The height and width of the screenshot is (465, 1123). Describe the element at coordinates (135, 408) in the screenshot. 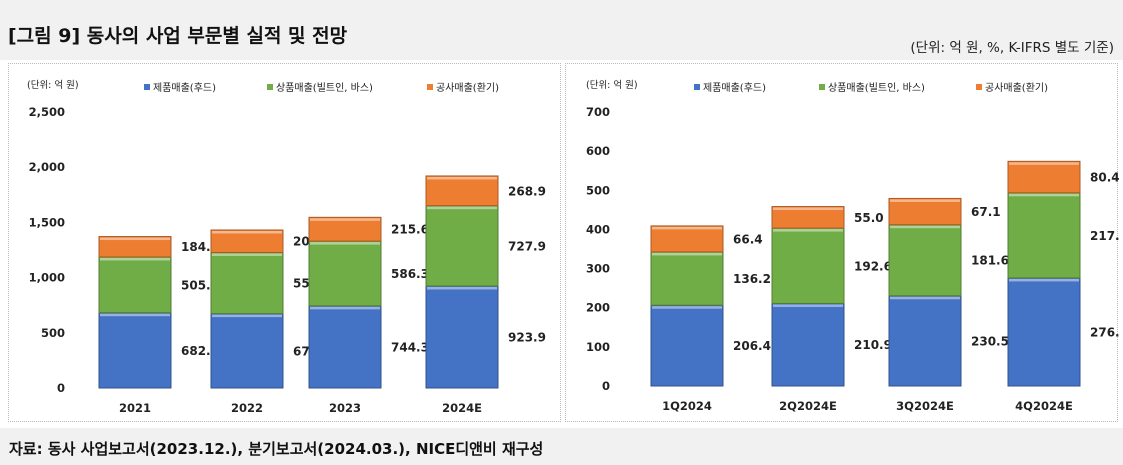

I see `x-category-label: 2021` at that location.